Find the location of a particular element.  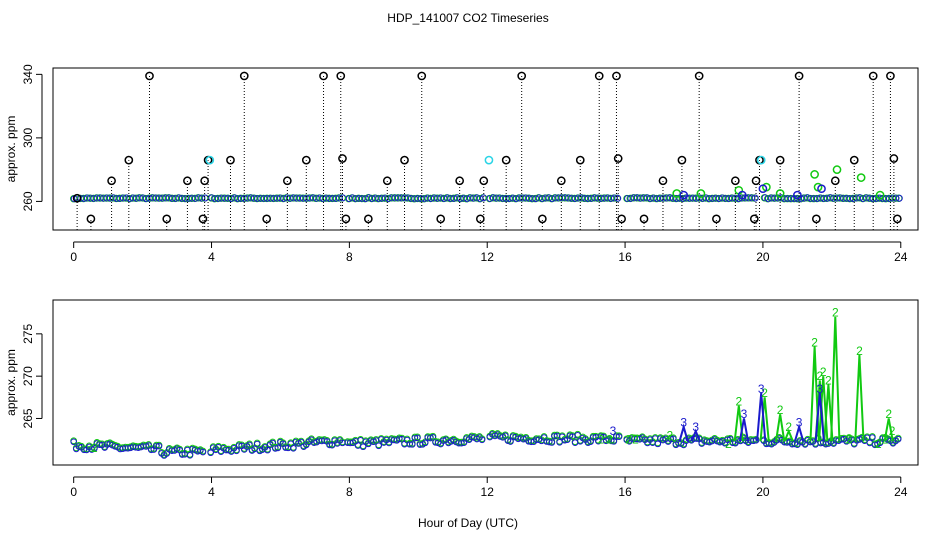

x-tick-label: 12 is located at coordinates (488, 257).